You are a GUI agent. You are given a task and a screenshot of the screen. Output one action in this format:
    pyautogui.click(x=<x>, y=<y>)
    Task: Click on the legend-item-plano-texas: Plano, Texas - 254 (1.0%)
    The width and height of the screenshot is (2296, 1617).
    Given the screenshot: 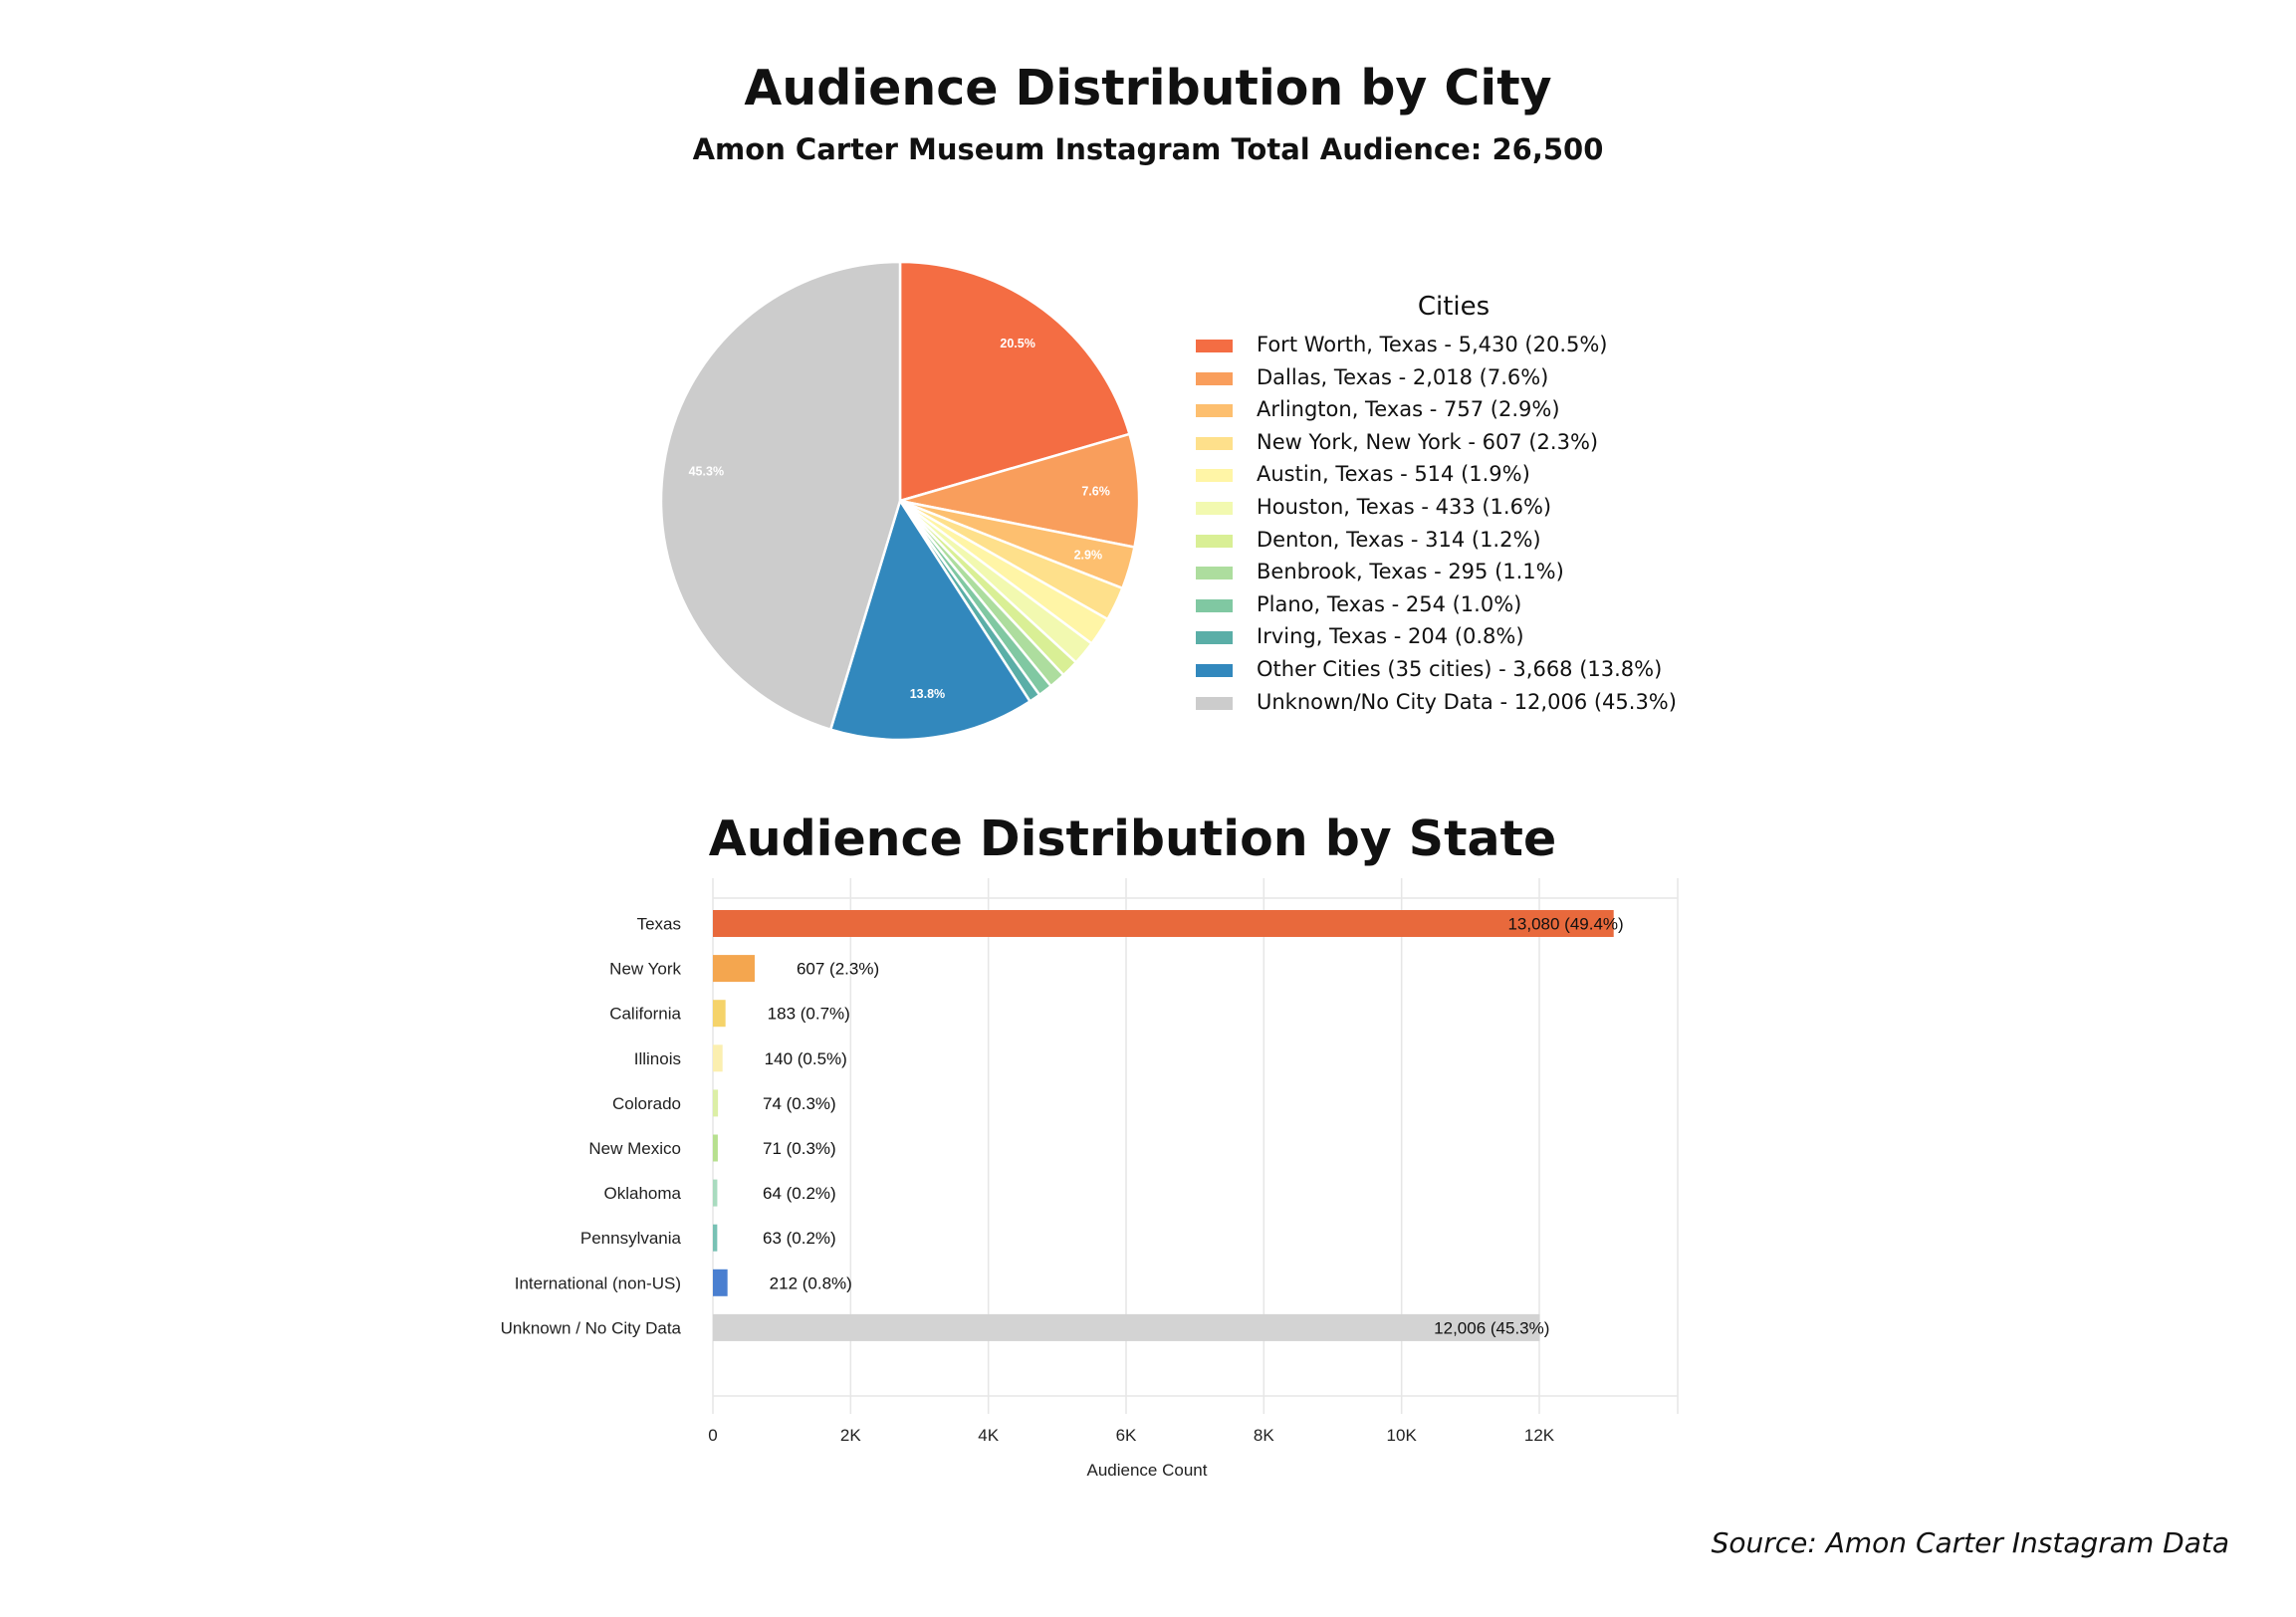 What is the action you would take?
    pyautogui.click(x=1494, y=604)
    